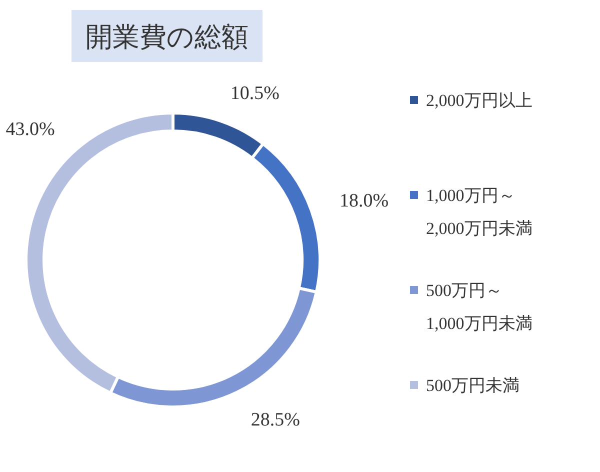 This screenshot has height=472, width=600. Describe the element at coordinates (479, 306) in the screenshot. I see `legend-label: 500万円～1,000万円未満` at that location.